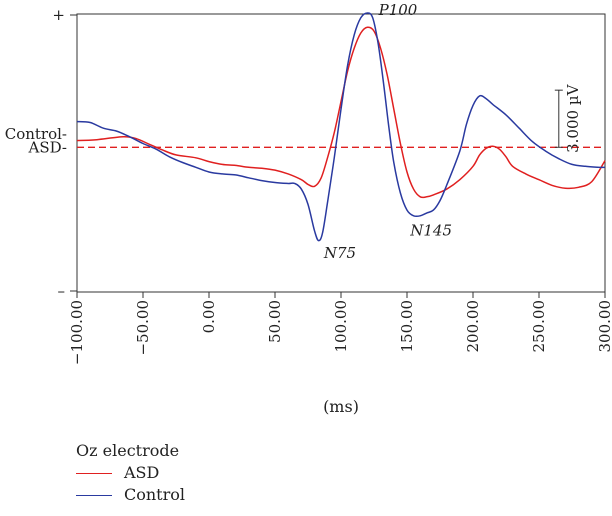  I want to click on x-tick-label-7: 250.00, so click(539, 326).